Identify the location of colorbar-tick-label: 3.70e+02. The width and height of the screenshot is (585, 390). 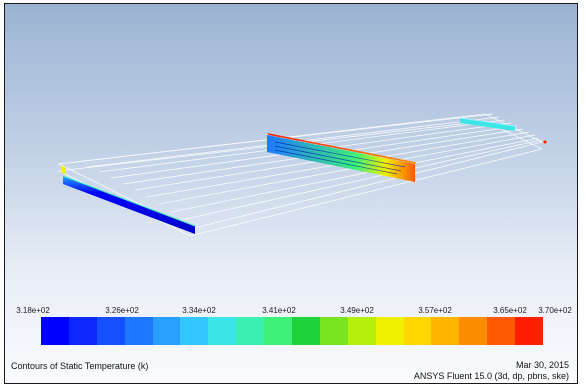
(555, 310).